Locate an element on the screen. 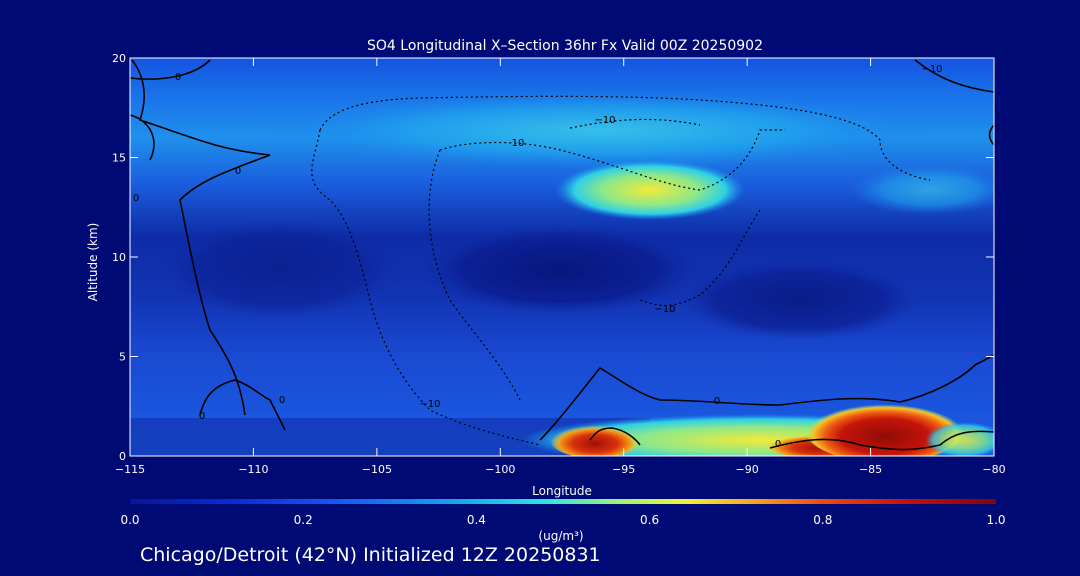 This screenshot has width=1080, height=576. contour-neg10-west is located at coordinates (426, 287).